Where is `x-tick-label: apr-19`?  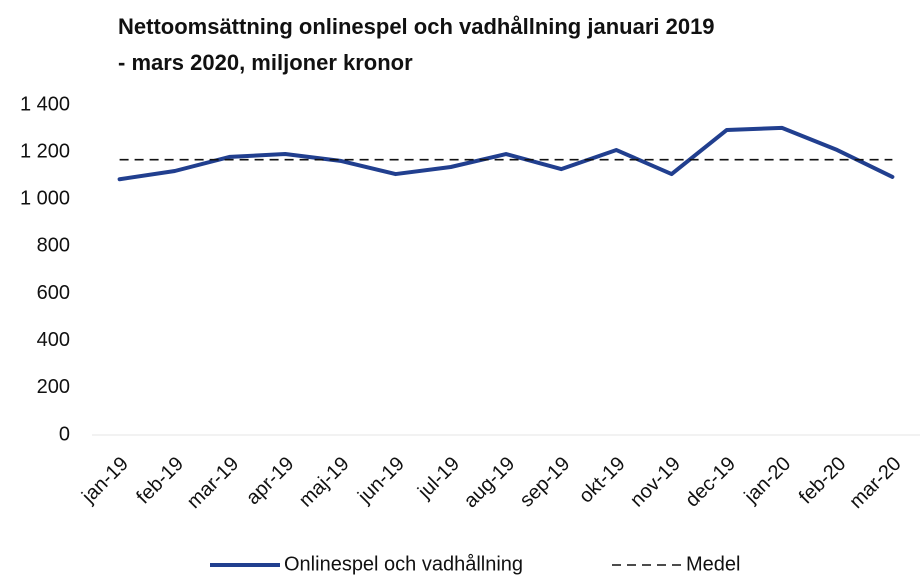 x-tick-label: apr-19 is located at coordinates (270, 481).